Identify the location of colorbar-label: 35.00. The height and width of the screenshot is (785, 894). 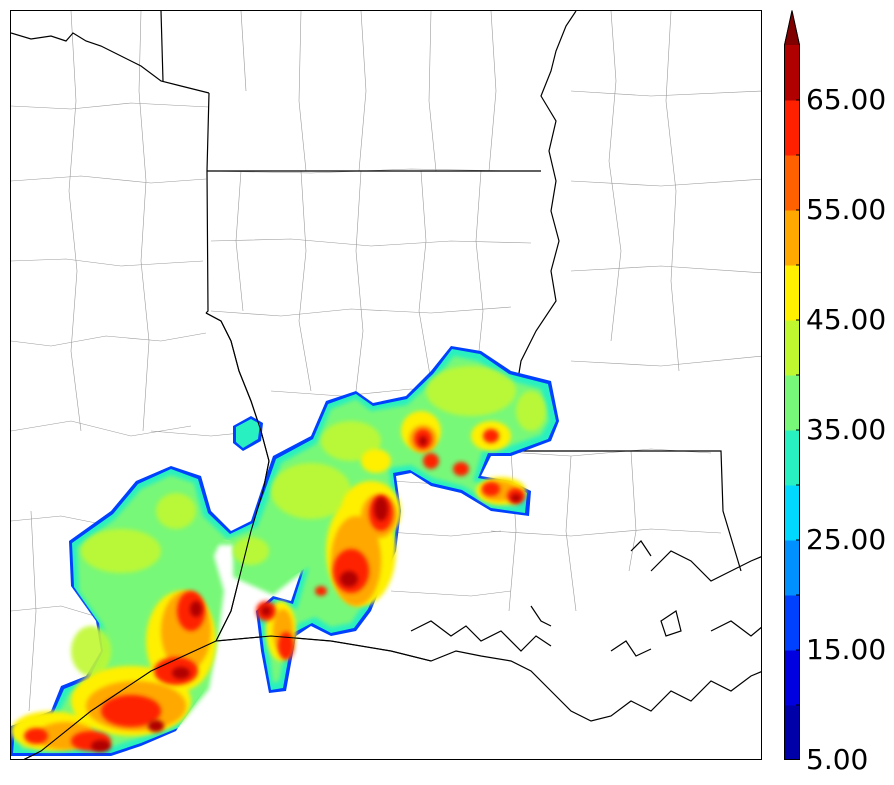
(846, 429).